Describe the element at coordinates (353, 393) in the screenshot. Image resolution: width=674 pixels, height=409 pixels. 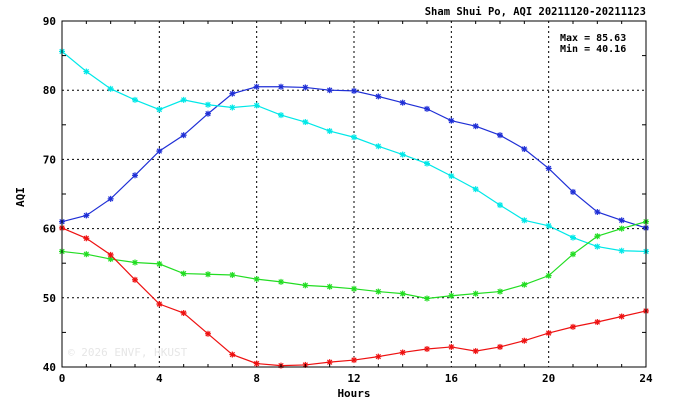
I see `x-axis-label: Hours` at that location.